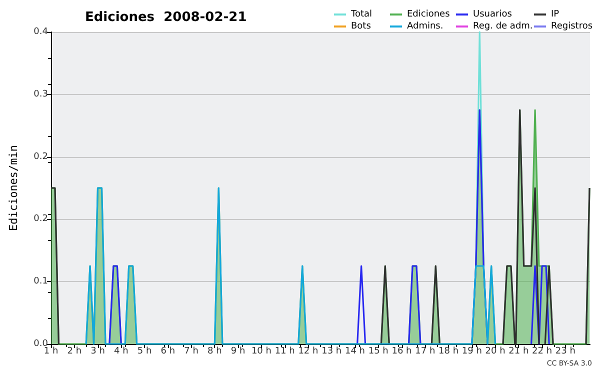 The image size is (600, 370). What do you see at coordinates (355, 351) in the screenshot?
I see `x-tick-label: 14 h` at bounding box center [355, 351].